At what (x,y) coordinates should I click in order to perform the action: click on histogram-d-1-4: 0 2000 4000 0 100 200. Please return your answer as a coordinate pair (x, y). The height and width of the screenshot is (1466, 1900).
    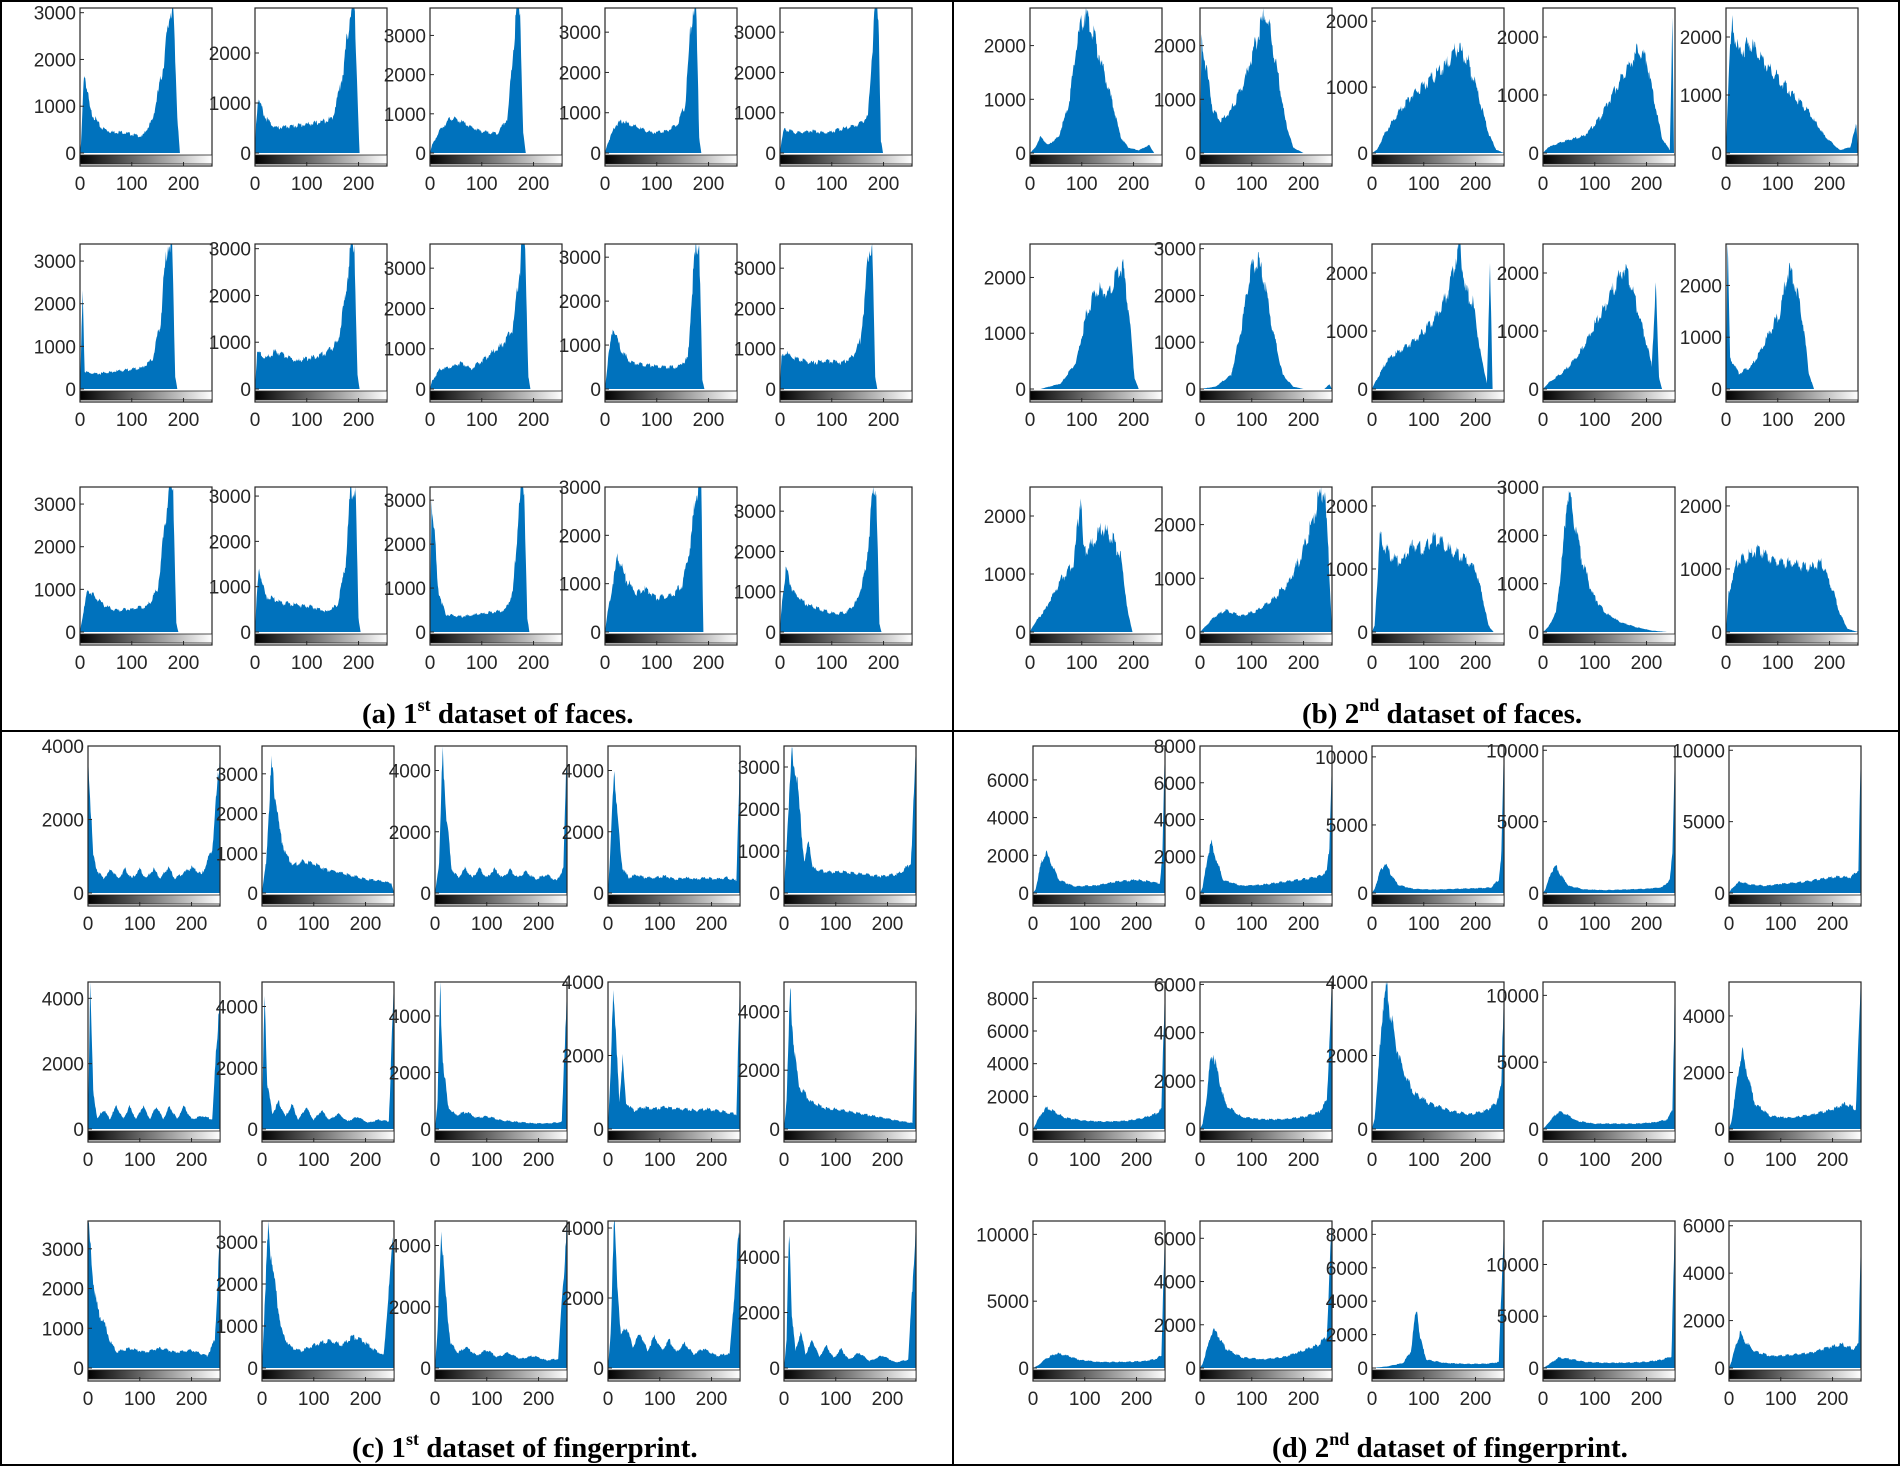
    Looking at the image, I should click on (1772, 1076).